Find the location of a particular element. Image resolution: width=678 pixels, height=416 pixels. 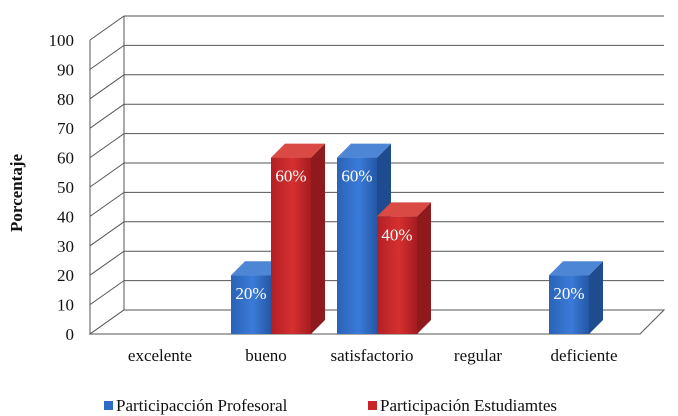

y-tick-label: 20 is located at coordinates (65, 275).